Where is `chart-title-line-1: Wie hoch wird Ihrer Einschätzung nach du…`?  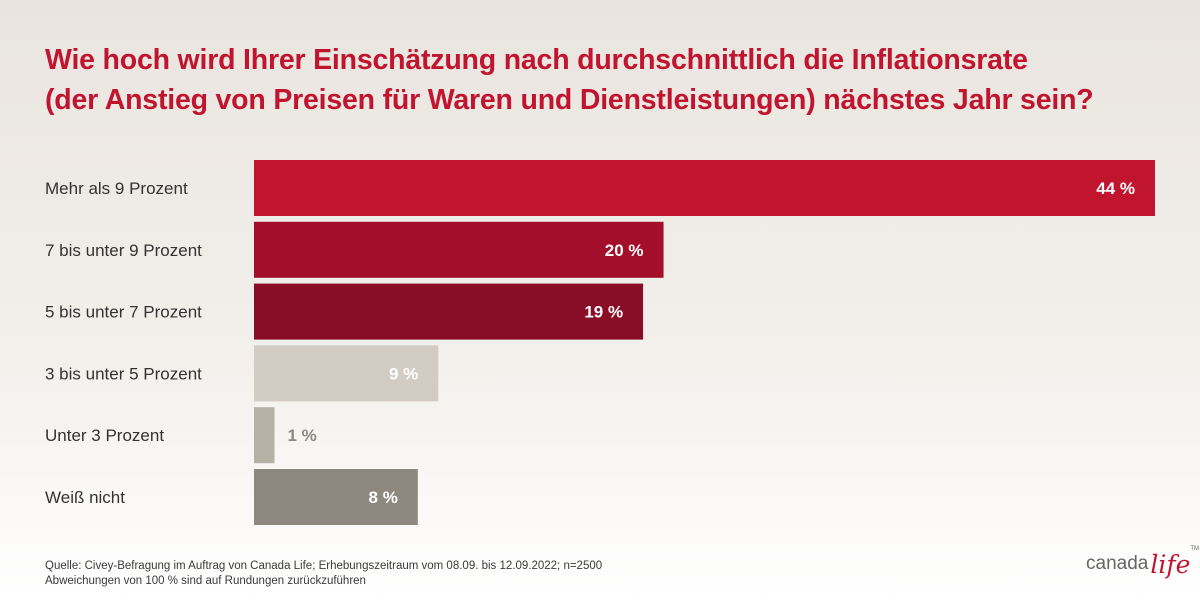
chart-title-line-1: Wie hoch wird Ihrer Einschätzung nach du… is located at coordinates (536, 60).